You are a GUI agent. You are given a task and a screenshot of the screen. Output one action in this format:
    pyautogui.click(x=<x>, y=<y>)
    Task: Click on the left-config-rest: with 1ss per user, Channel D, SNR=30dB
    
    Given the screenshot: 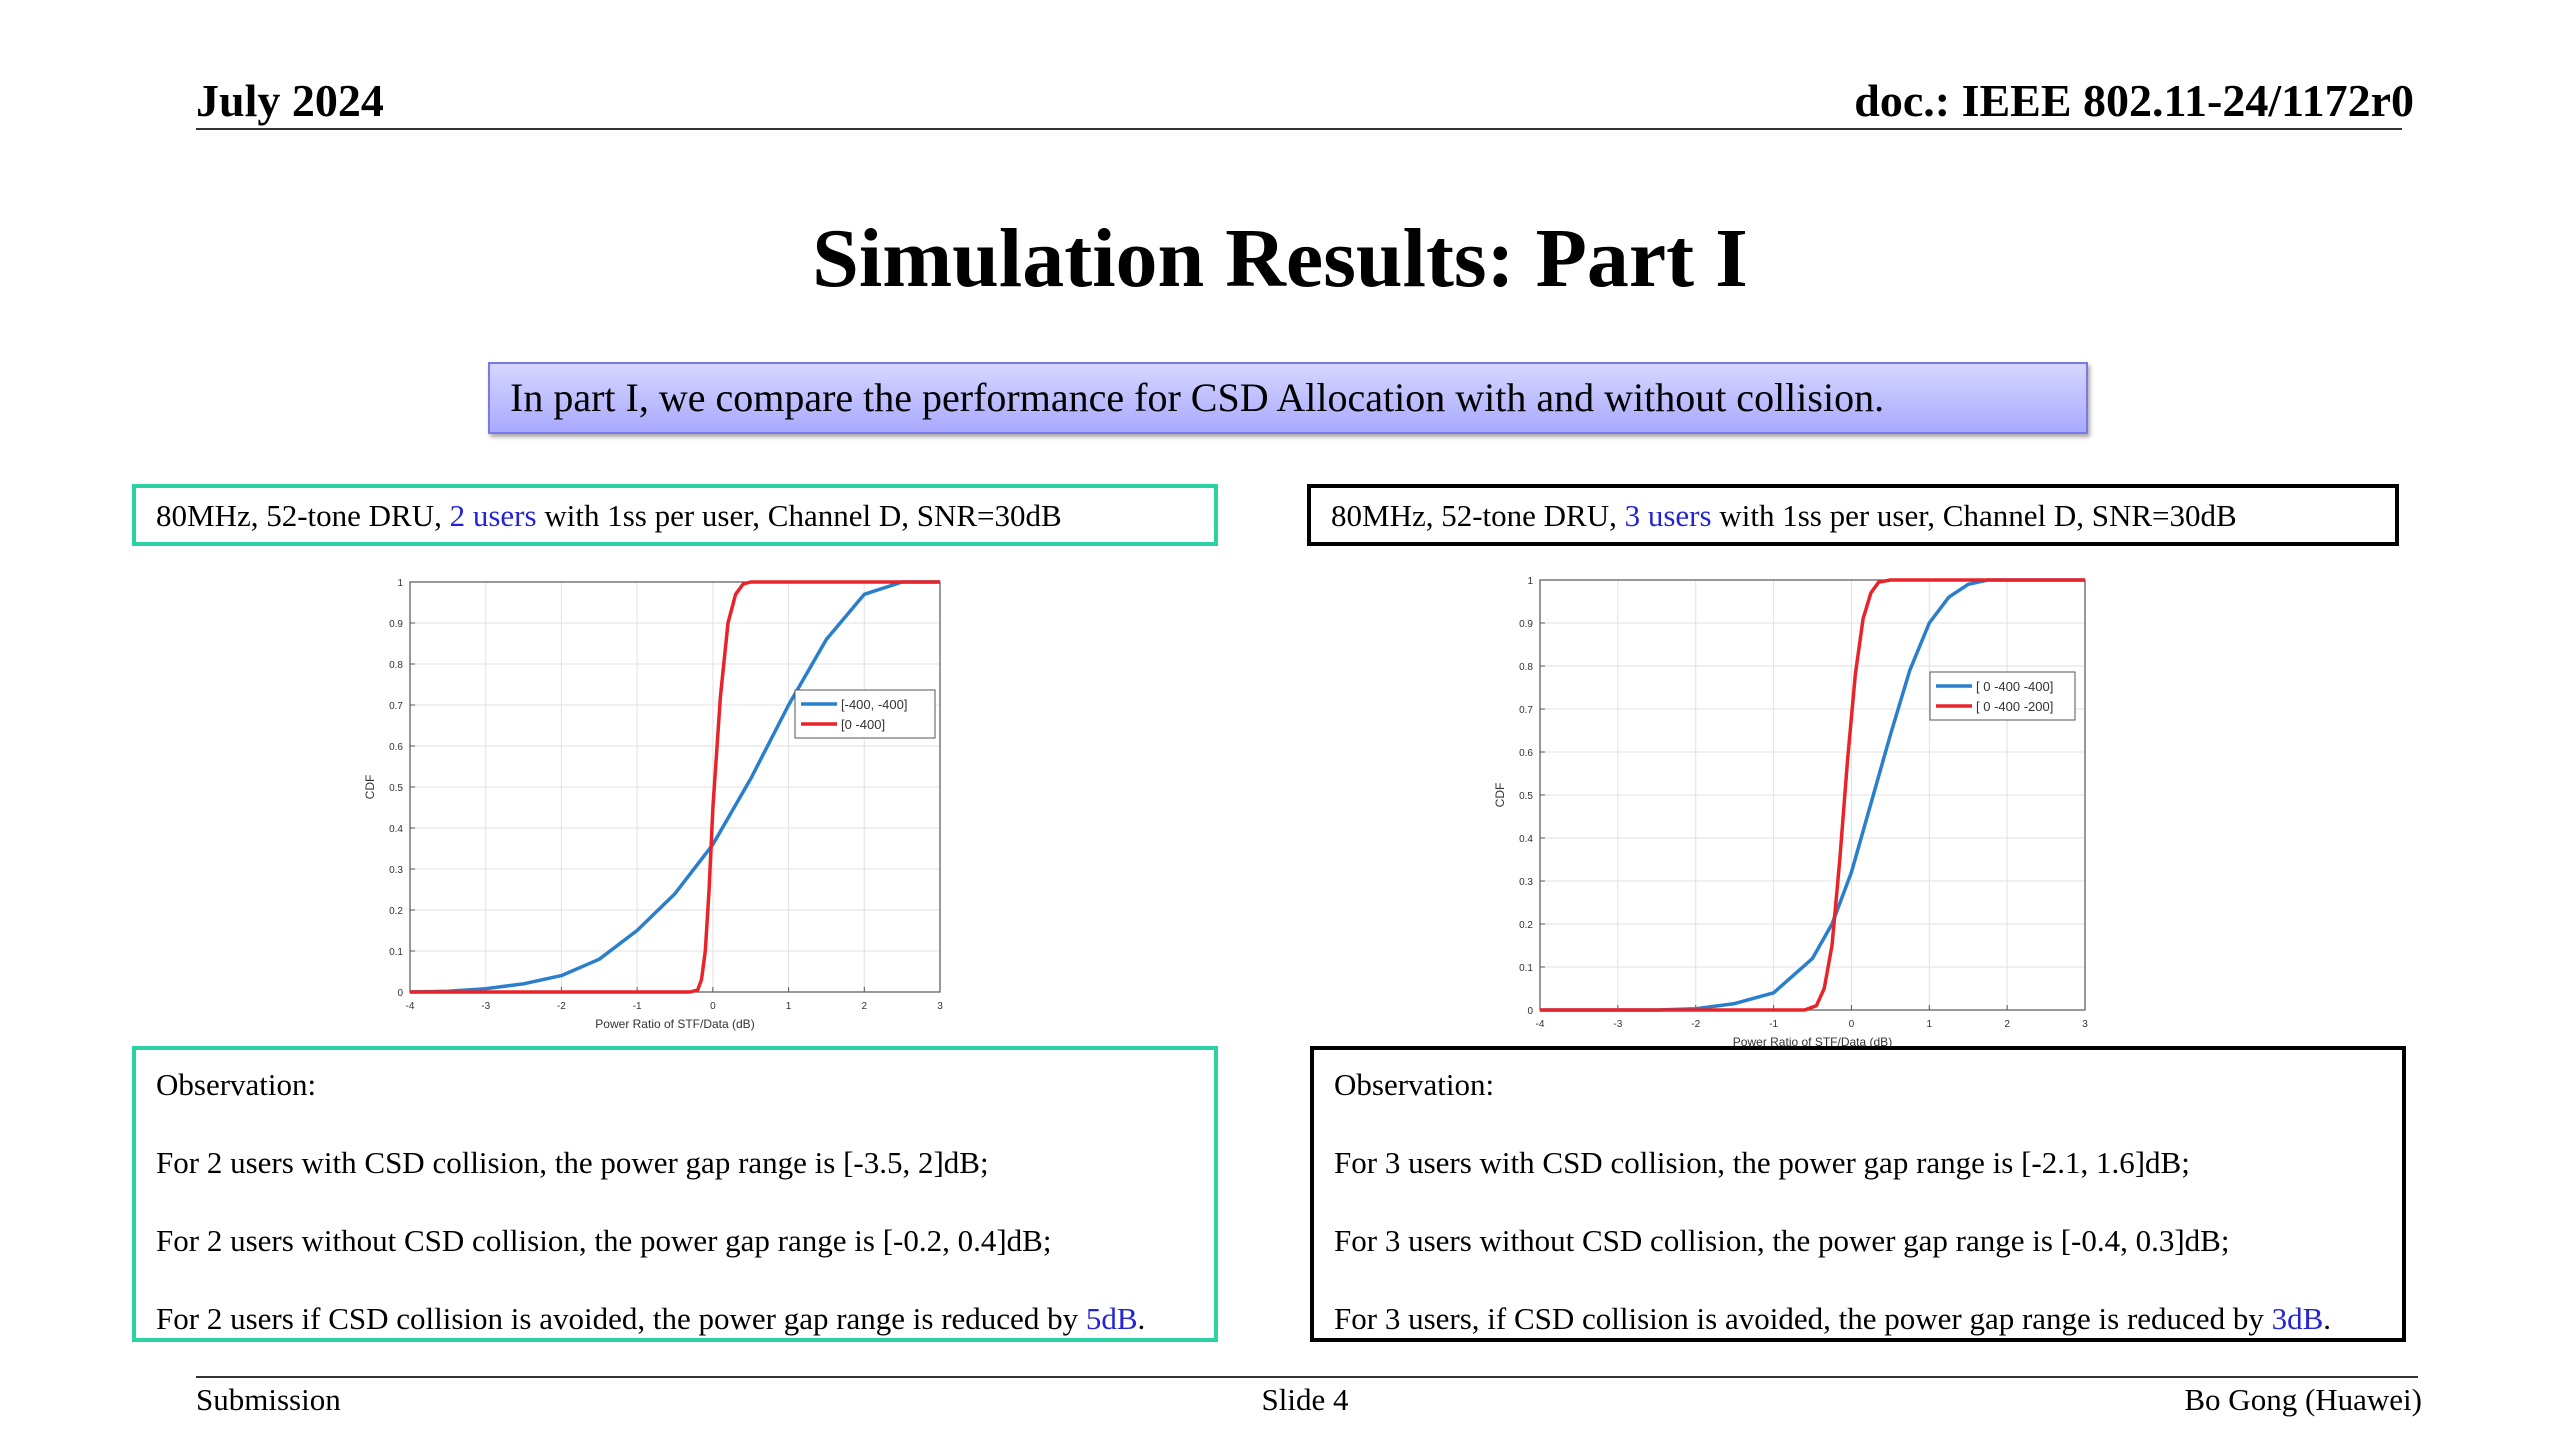 What is the action you would take?
    pyautogui.click(x=799, y=515)
    